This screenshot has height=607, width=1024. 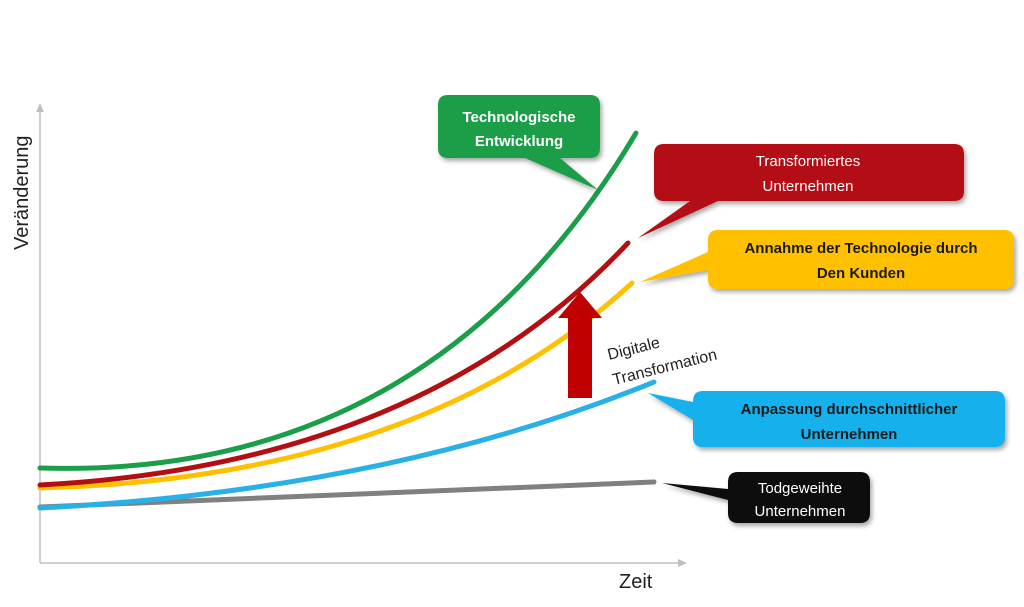 I want to click on callout-transformed-line2: Unternehmen, so click(x=808, y=186).